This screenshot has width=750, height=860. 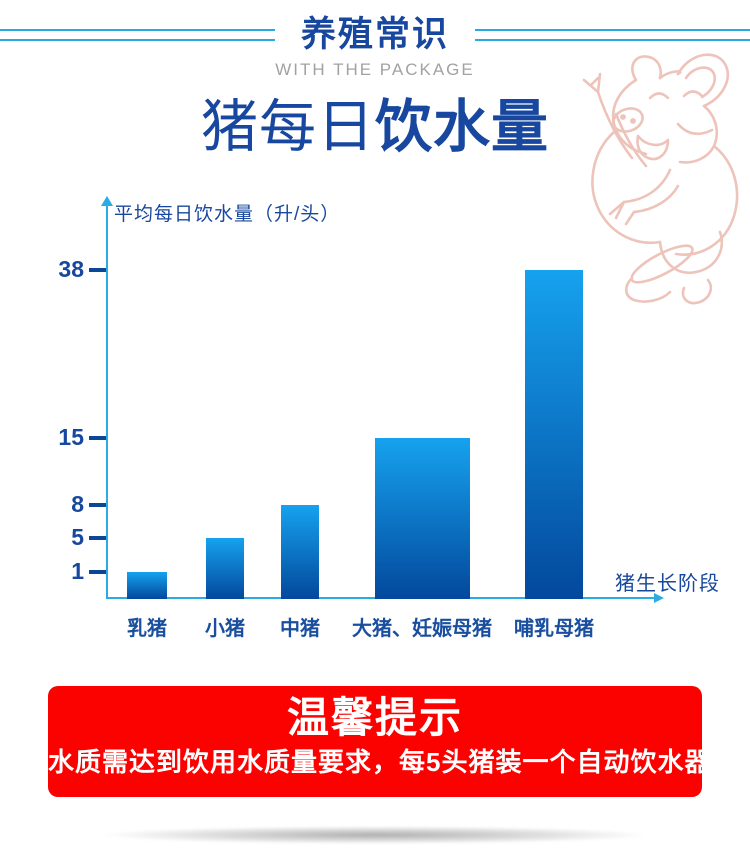 I want to click on bottom-shadow, so click(x=375, y=835).